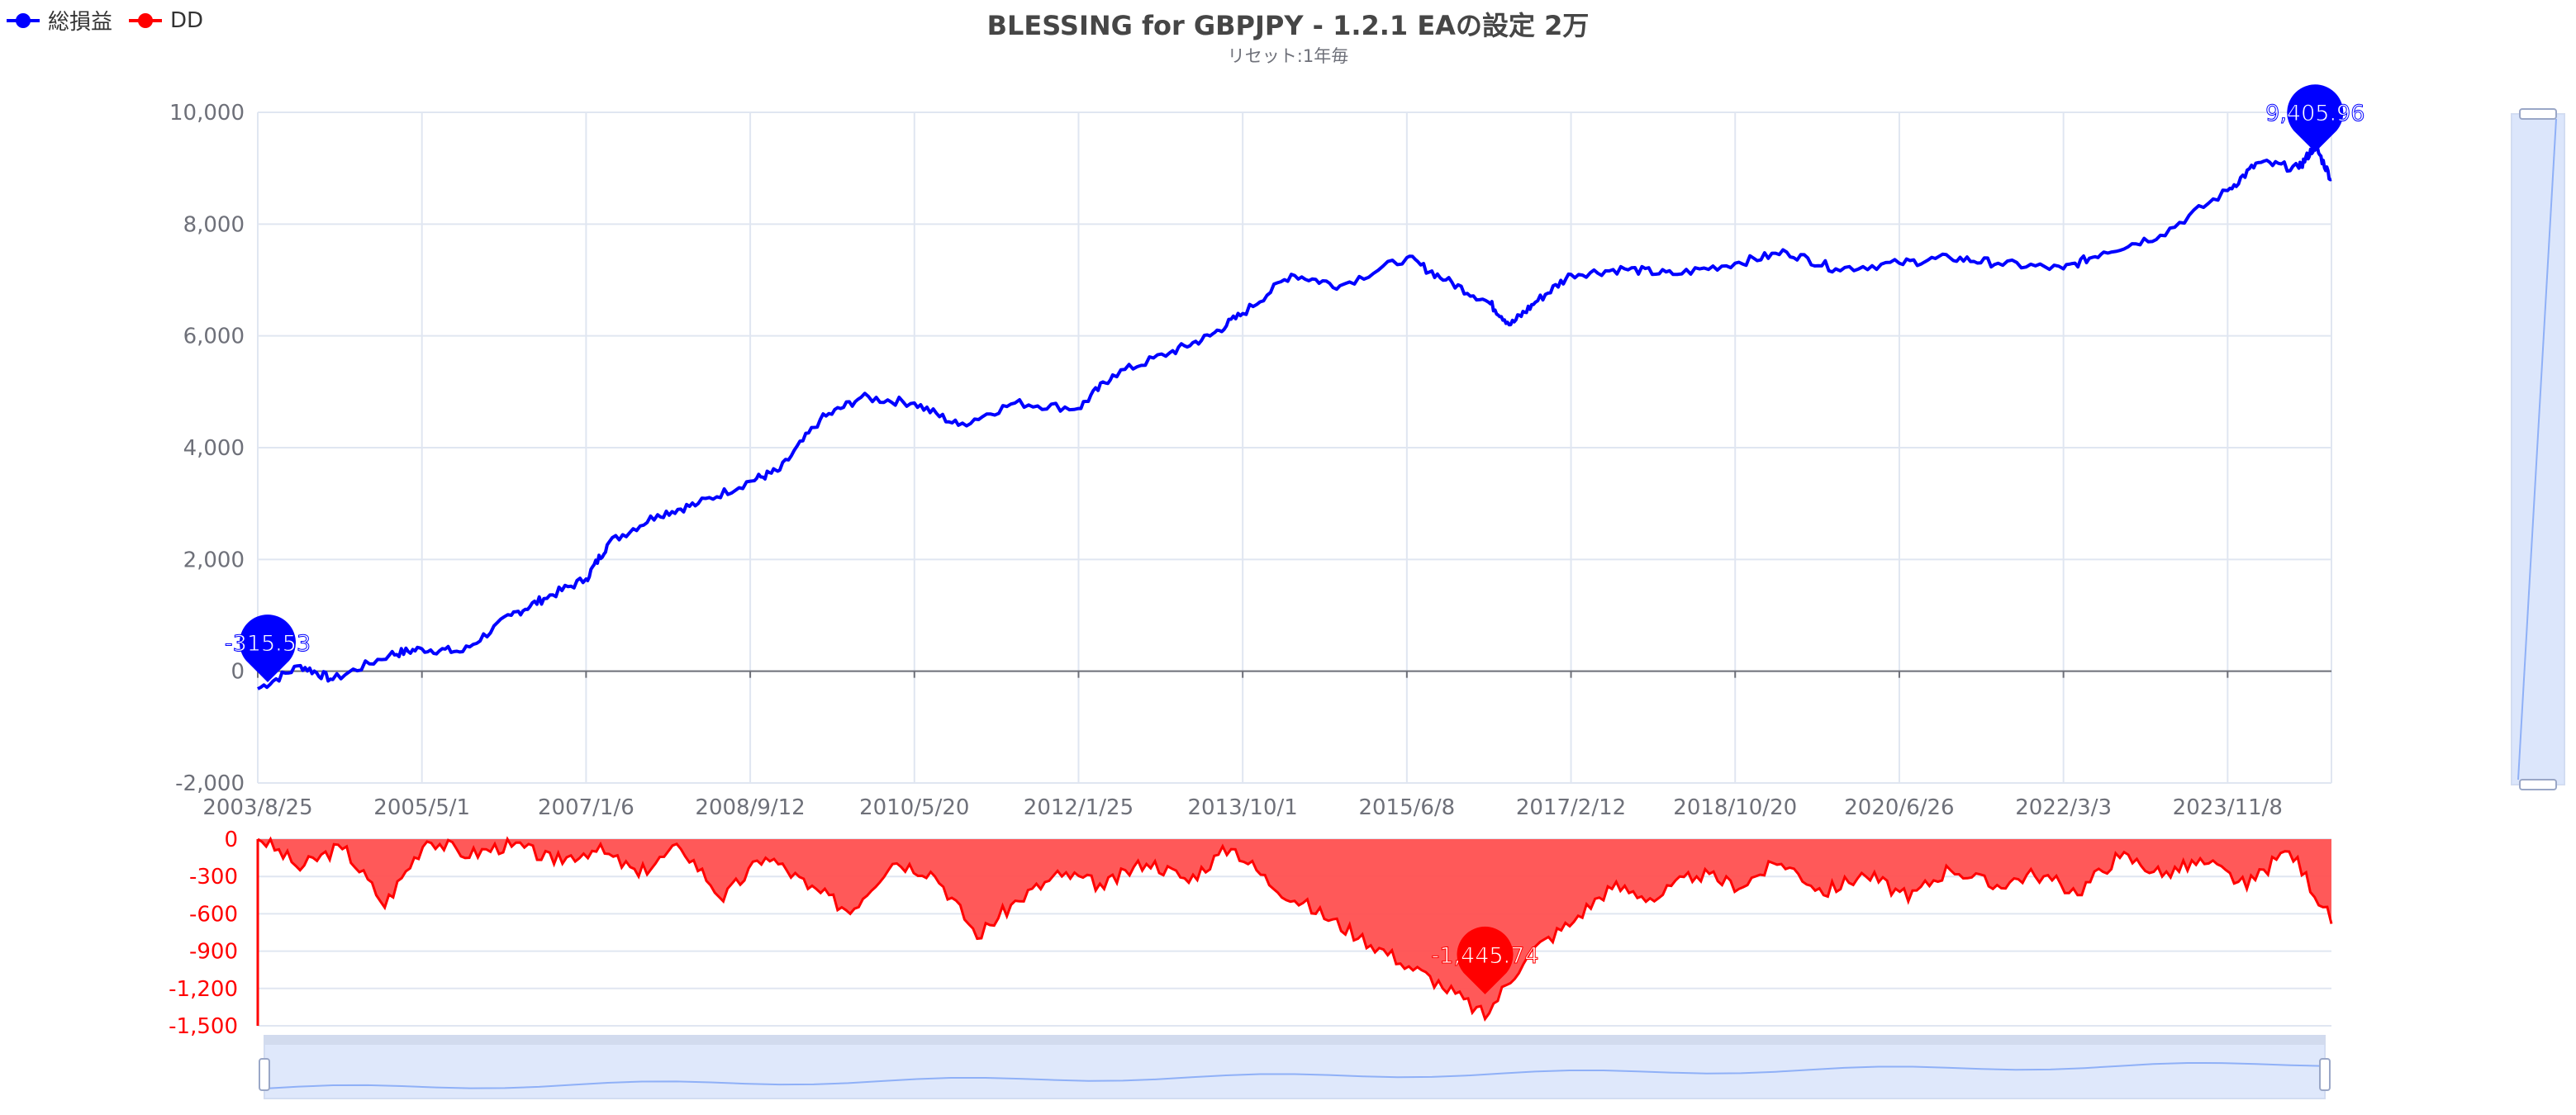  I want to click on dd-y-tick-label: -600, so click(213, 915).